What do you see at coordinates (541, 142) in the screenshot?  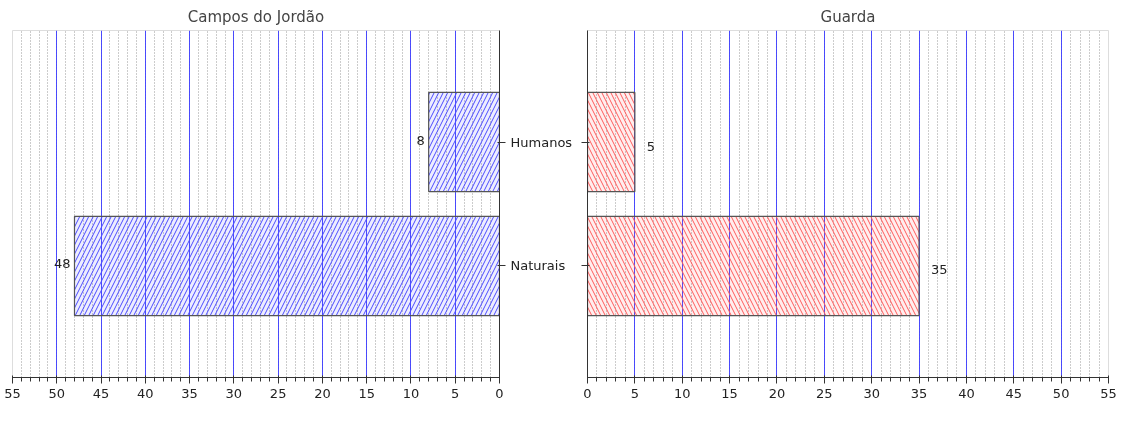 I see `y-tick-label: Humanos` at bounding box center [541, 142].